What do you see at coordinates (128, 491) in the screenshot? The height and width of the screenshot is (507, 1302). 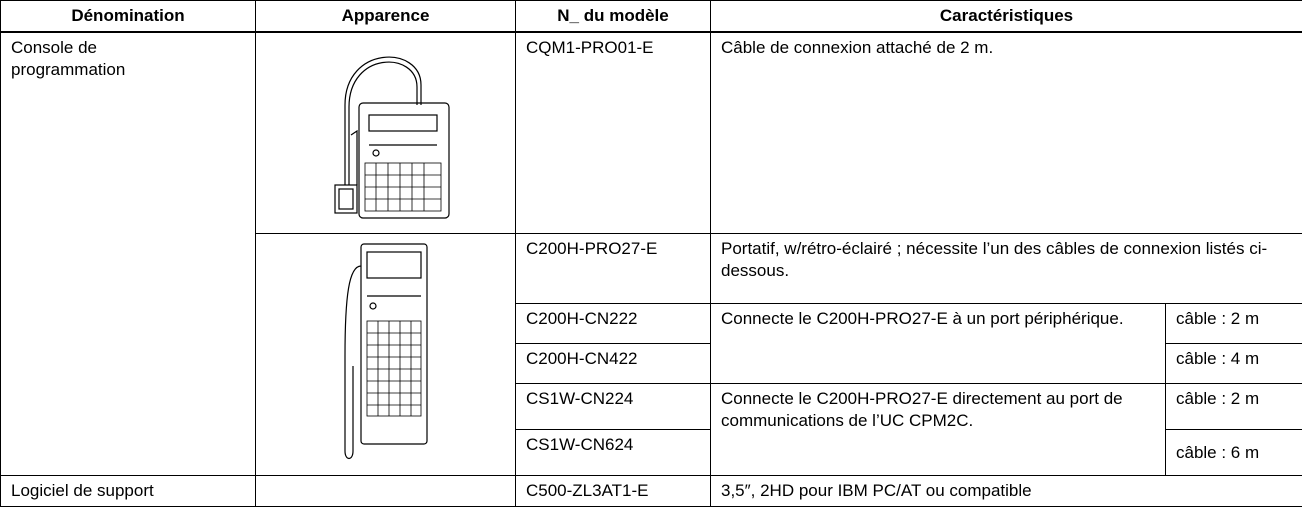 I see `name-cell: Logiciel de support` at bounding box center [128, 491].